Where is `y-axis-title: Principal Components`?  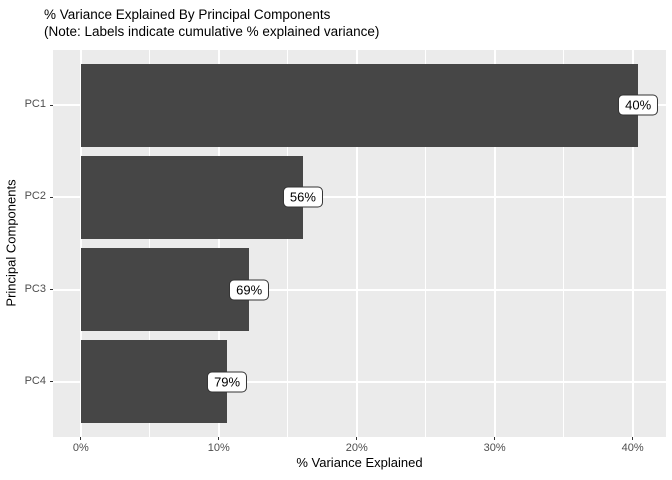
y-axis-title: Principal Components is located at coordinates (11, 243).